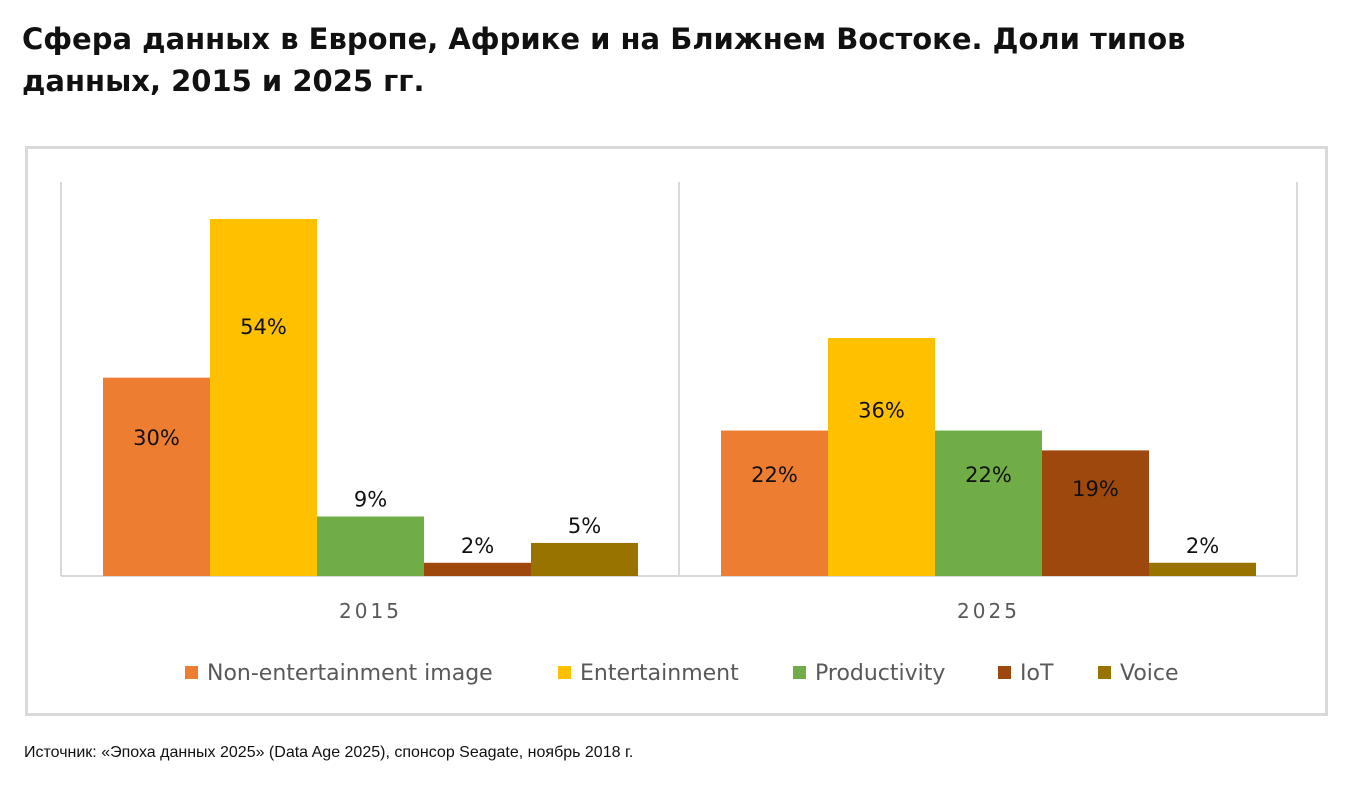 This screenshot has height=785, width=1351. I want to click on legend-label-4: Voice, so click(1149, 673).